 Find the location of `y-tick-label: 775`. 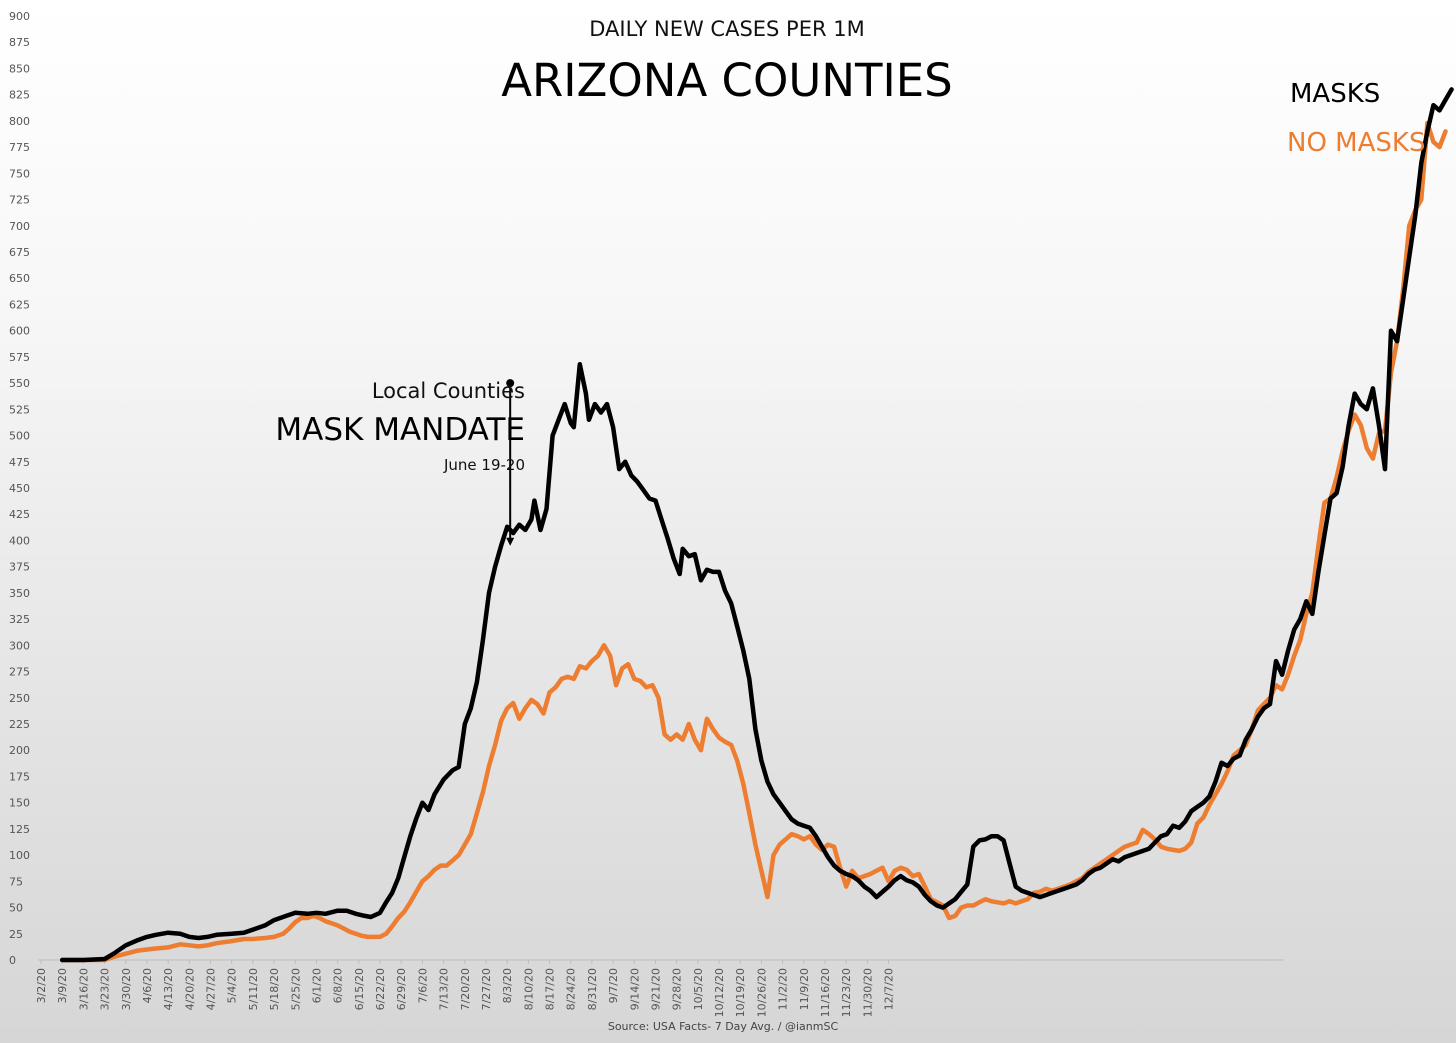

y-tick-label: 775 is located at coordinates (19, 147).